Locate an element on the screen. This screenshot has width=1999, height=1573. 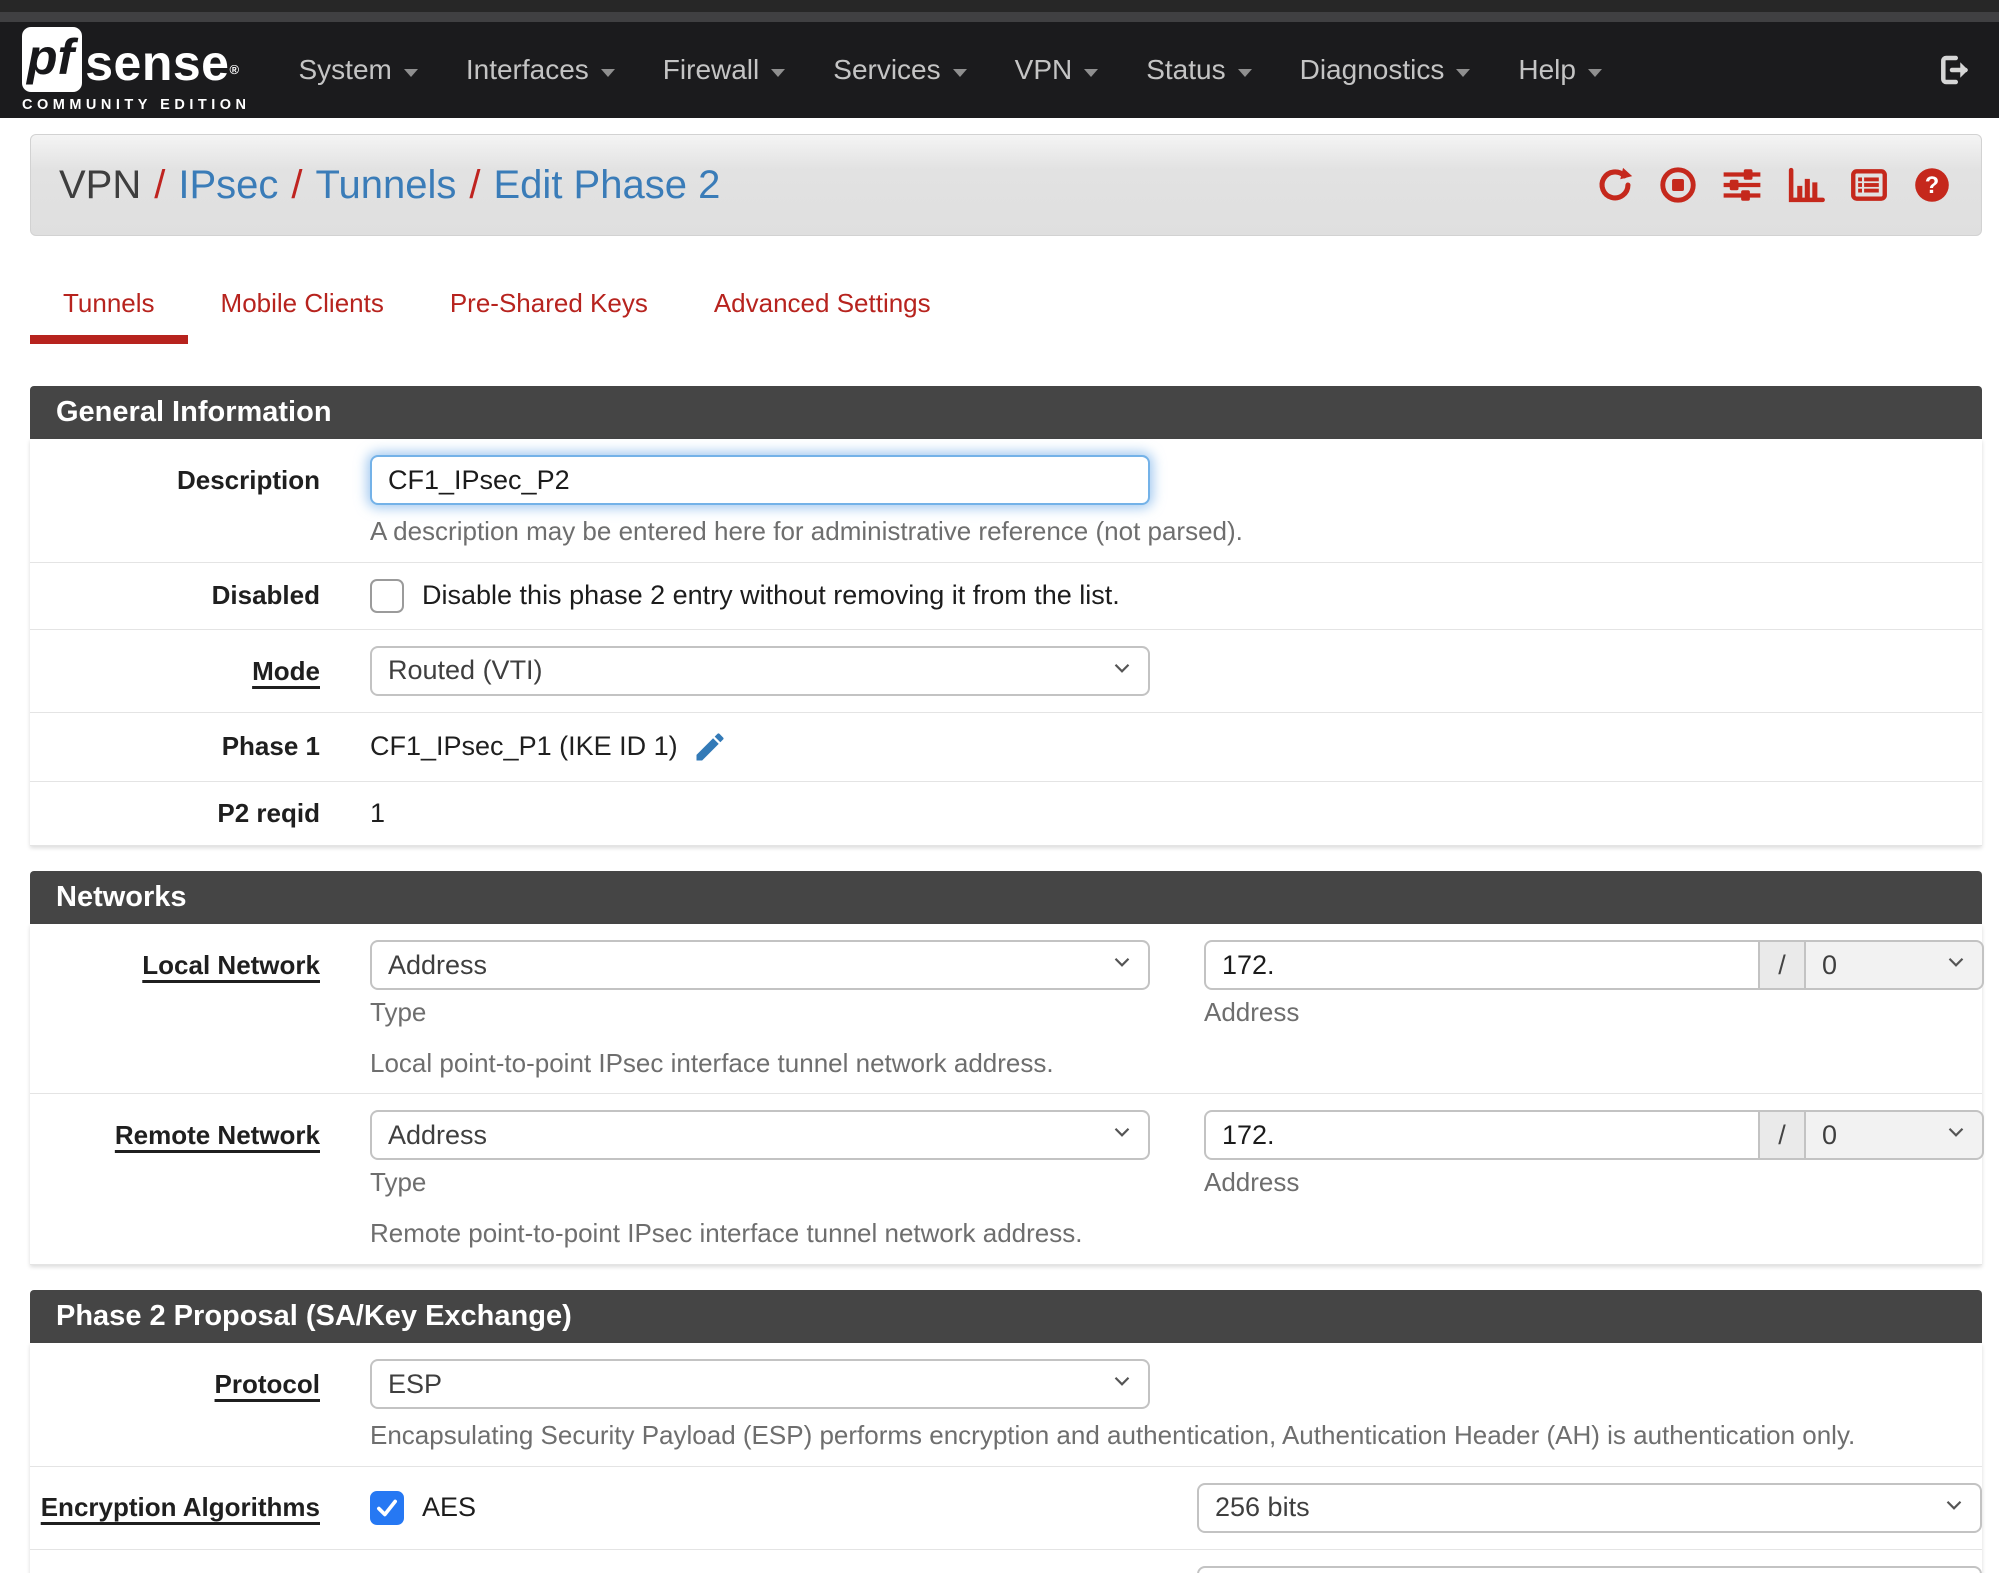
aes-checkbox-label: AES is located at coordinates (449, 1507).